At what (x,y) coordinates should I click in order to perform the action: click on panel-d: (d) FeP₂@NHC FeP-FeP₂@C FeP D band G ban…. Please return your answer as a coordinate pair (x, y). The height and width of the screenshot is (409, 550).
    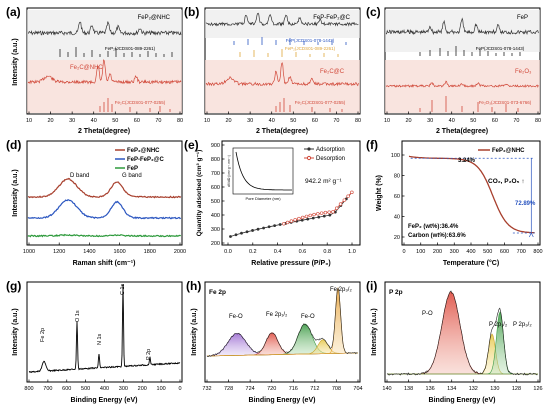
    Looking at the image, I should click on (96, 202).